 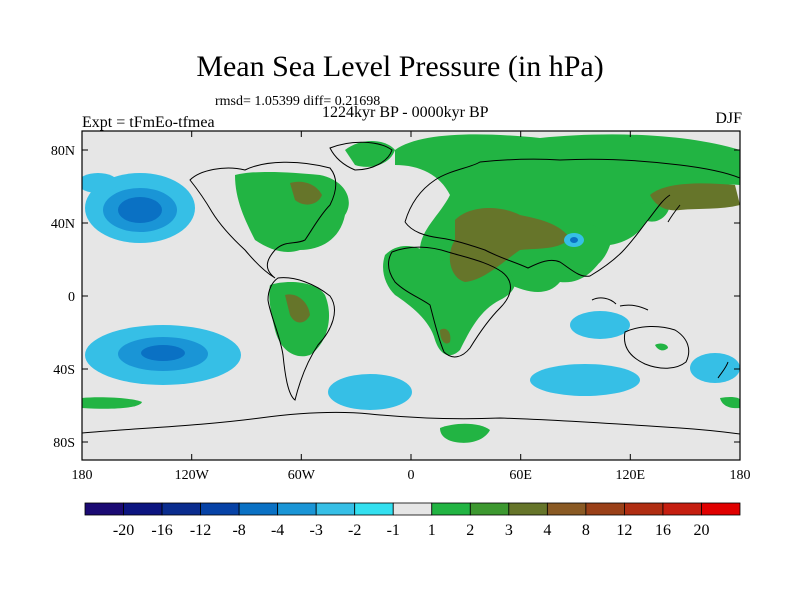 I want to click on colorbar-label: 20, so click(x=701, y=530).